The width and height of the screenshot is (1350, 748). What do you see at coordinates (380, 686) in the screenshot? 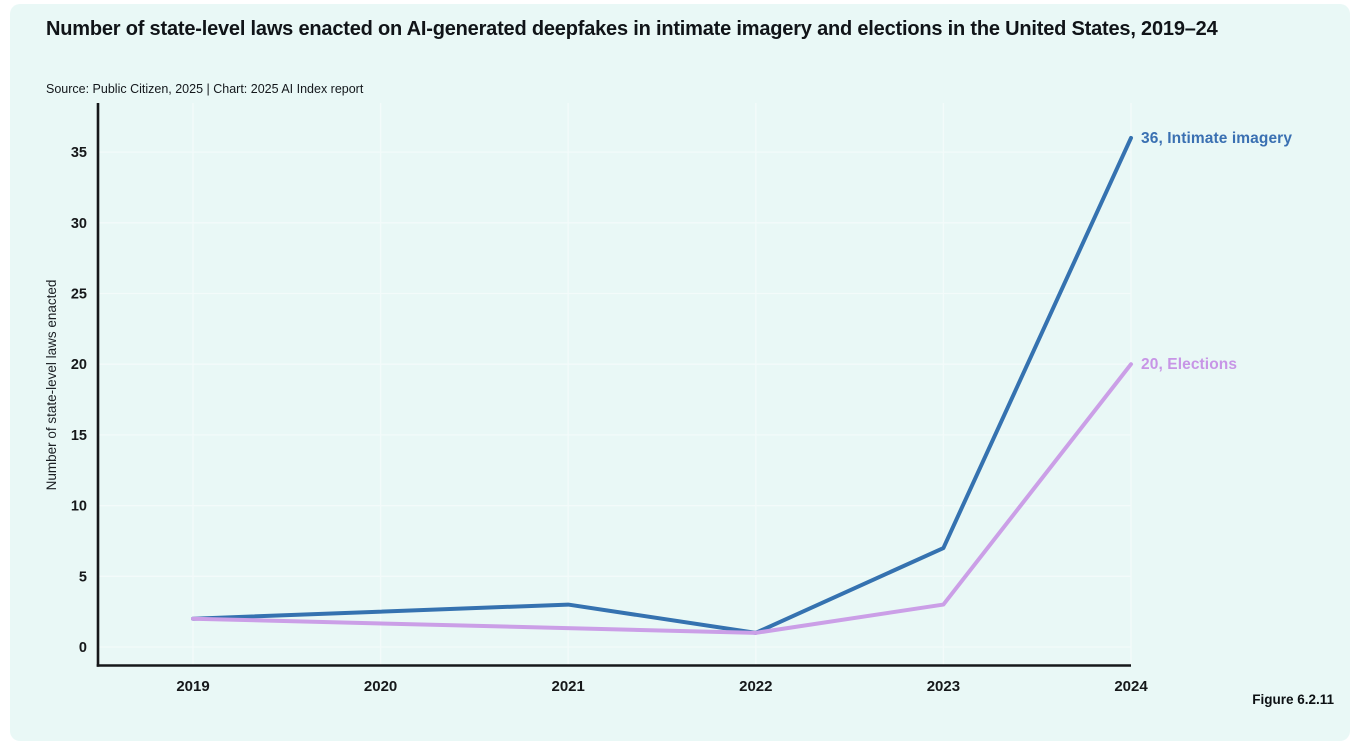
I see `x-tick-label: 2020` at bounding box center [380, 686].